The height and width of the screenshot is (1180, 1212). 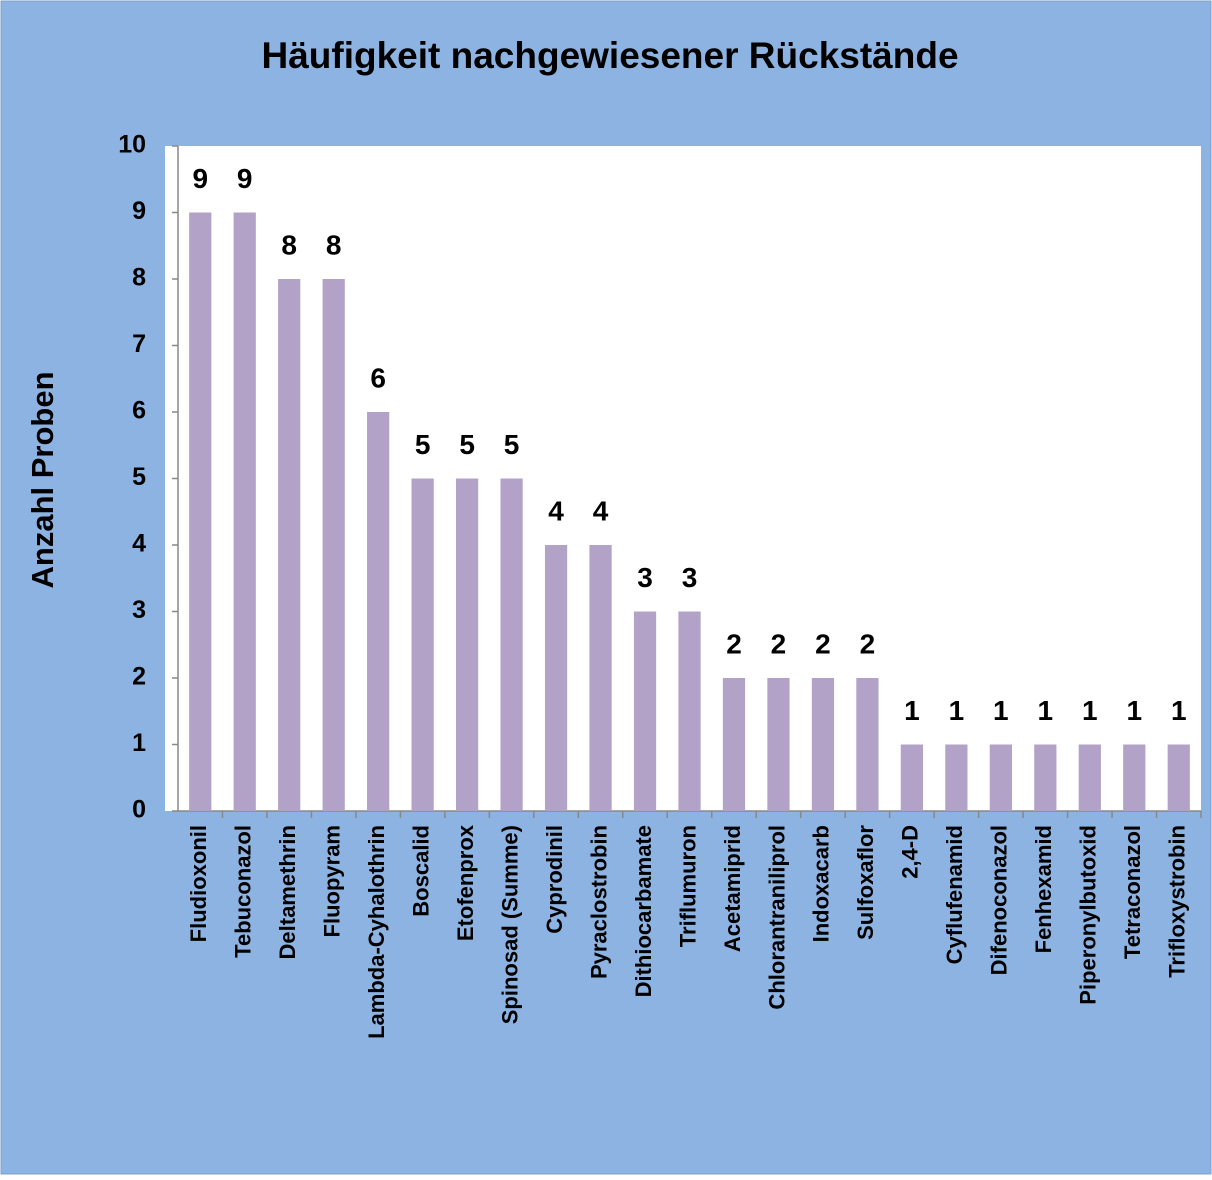 What do you see at coordinates (139, 544) in the screenshot?
I see `y-tick-label: 4` at bounding box center [139, 544].